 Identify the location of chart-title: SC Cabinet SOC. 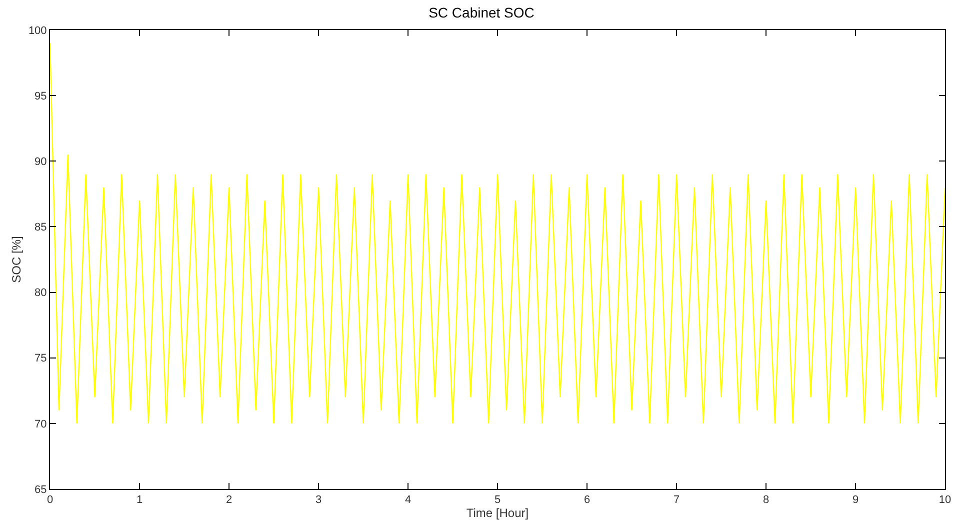
(481, 12).